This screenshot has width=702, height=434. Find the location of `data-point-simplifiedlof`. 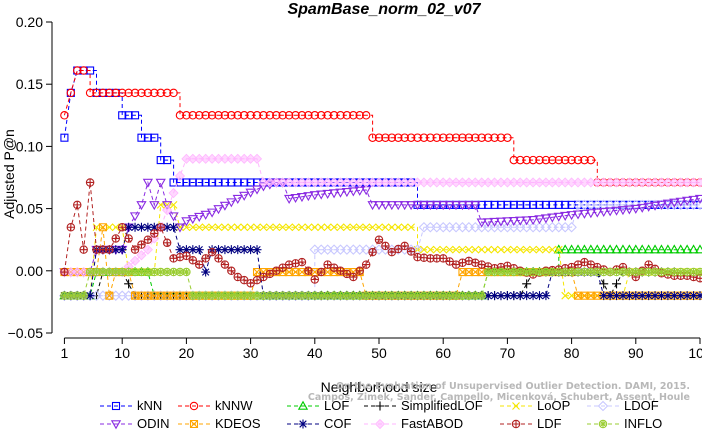

data-point-simplifiedlof is located at coordinates (617, 284).